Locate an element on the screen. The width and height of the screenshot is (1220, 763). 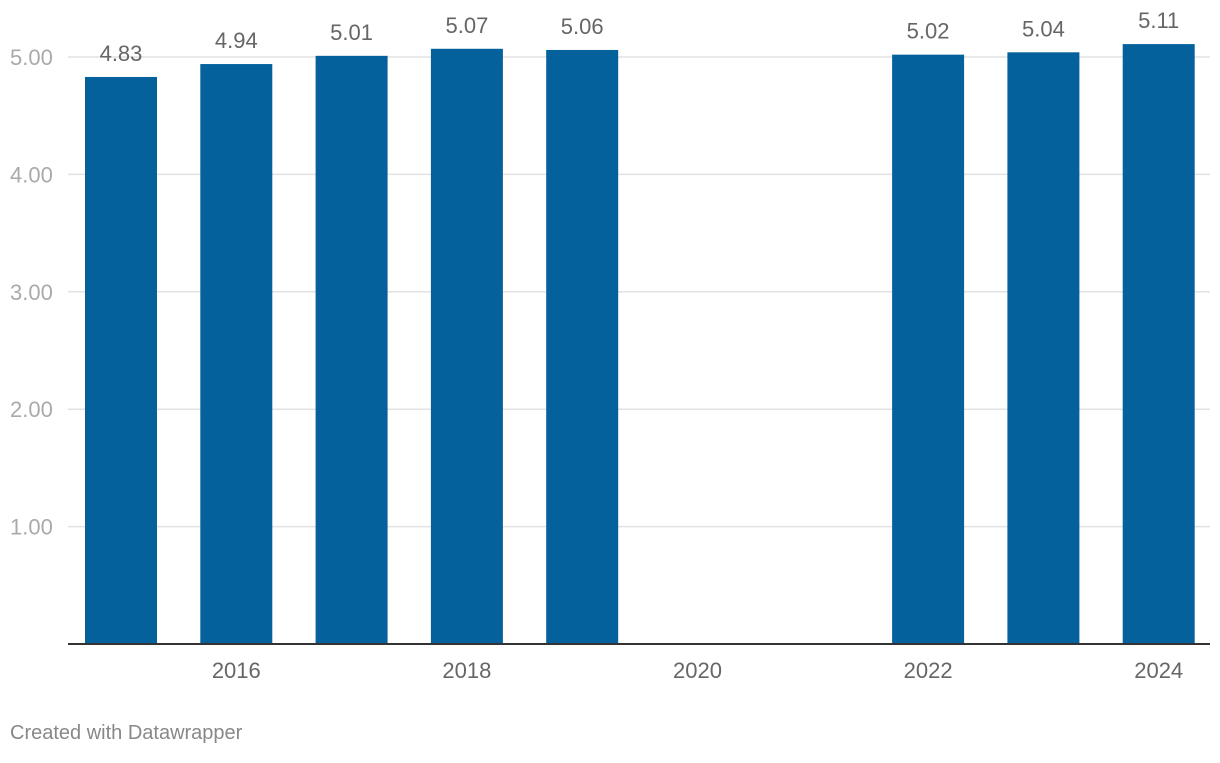
data-label-2023: 5.04 is located at coordinates (1043, 28).